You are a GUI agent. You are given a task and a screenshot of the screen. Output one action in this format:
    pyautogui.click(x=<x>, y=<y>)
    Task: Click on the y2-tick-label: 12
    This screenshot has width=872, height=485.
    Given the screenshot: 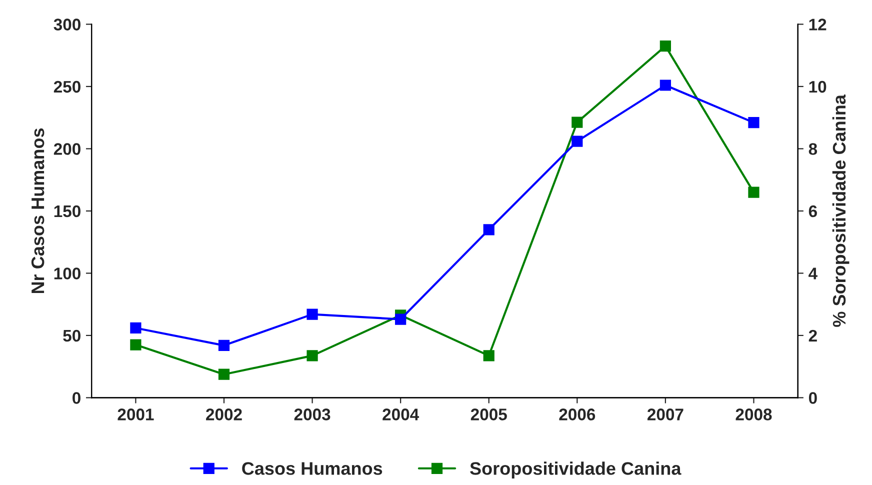 What is the action you would take?
    pyautogui.click(x=817, y=24)
    